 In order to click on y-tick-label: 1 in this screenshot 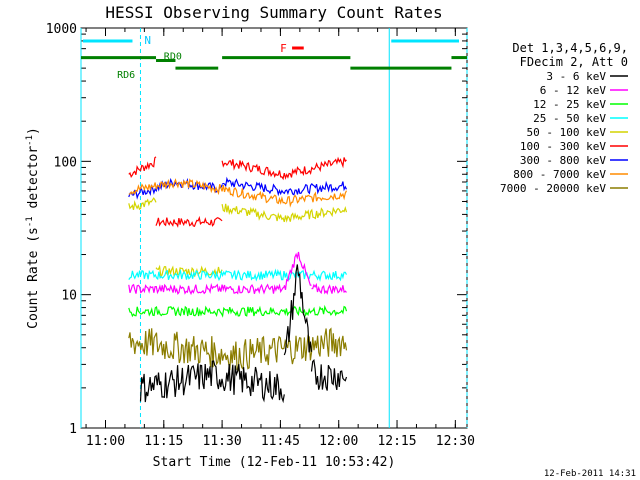, I will do `click(73, 429)`.